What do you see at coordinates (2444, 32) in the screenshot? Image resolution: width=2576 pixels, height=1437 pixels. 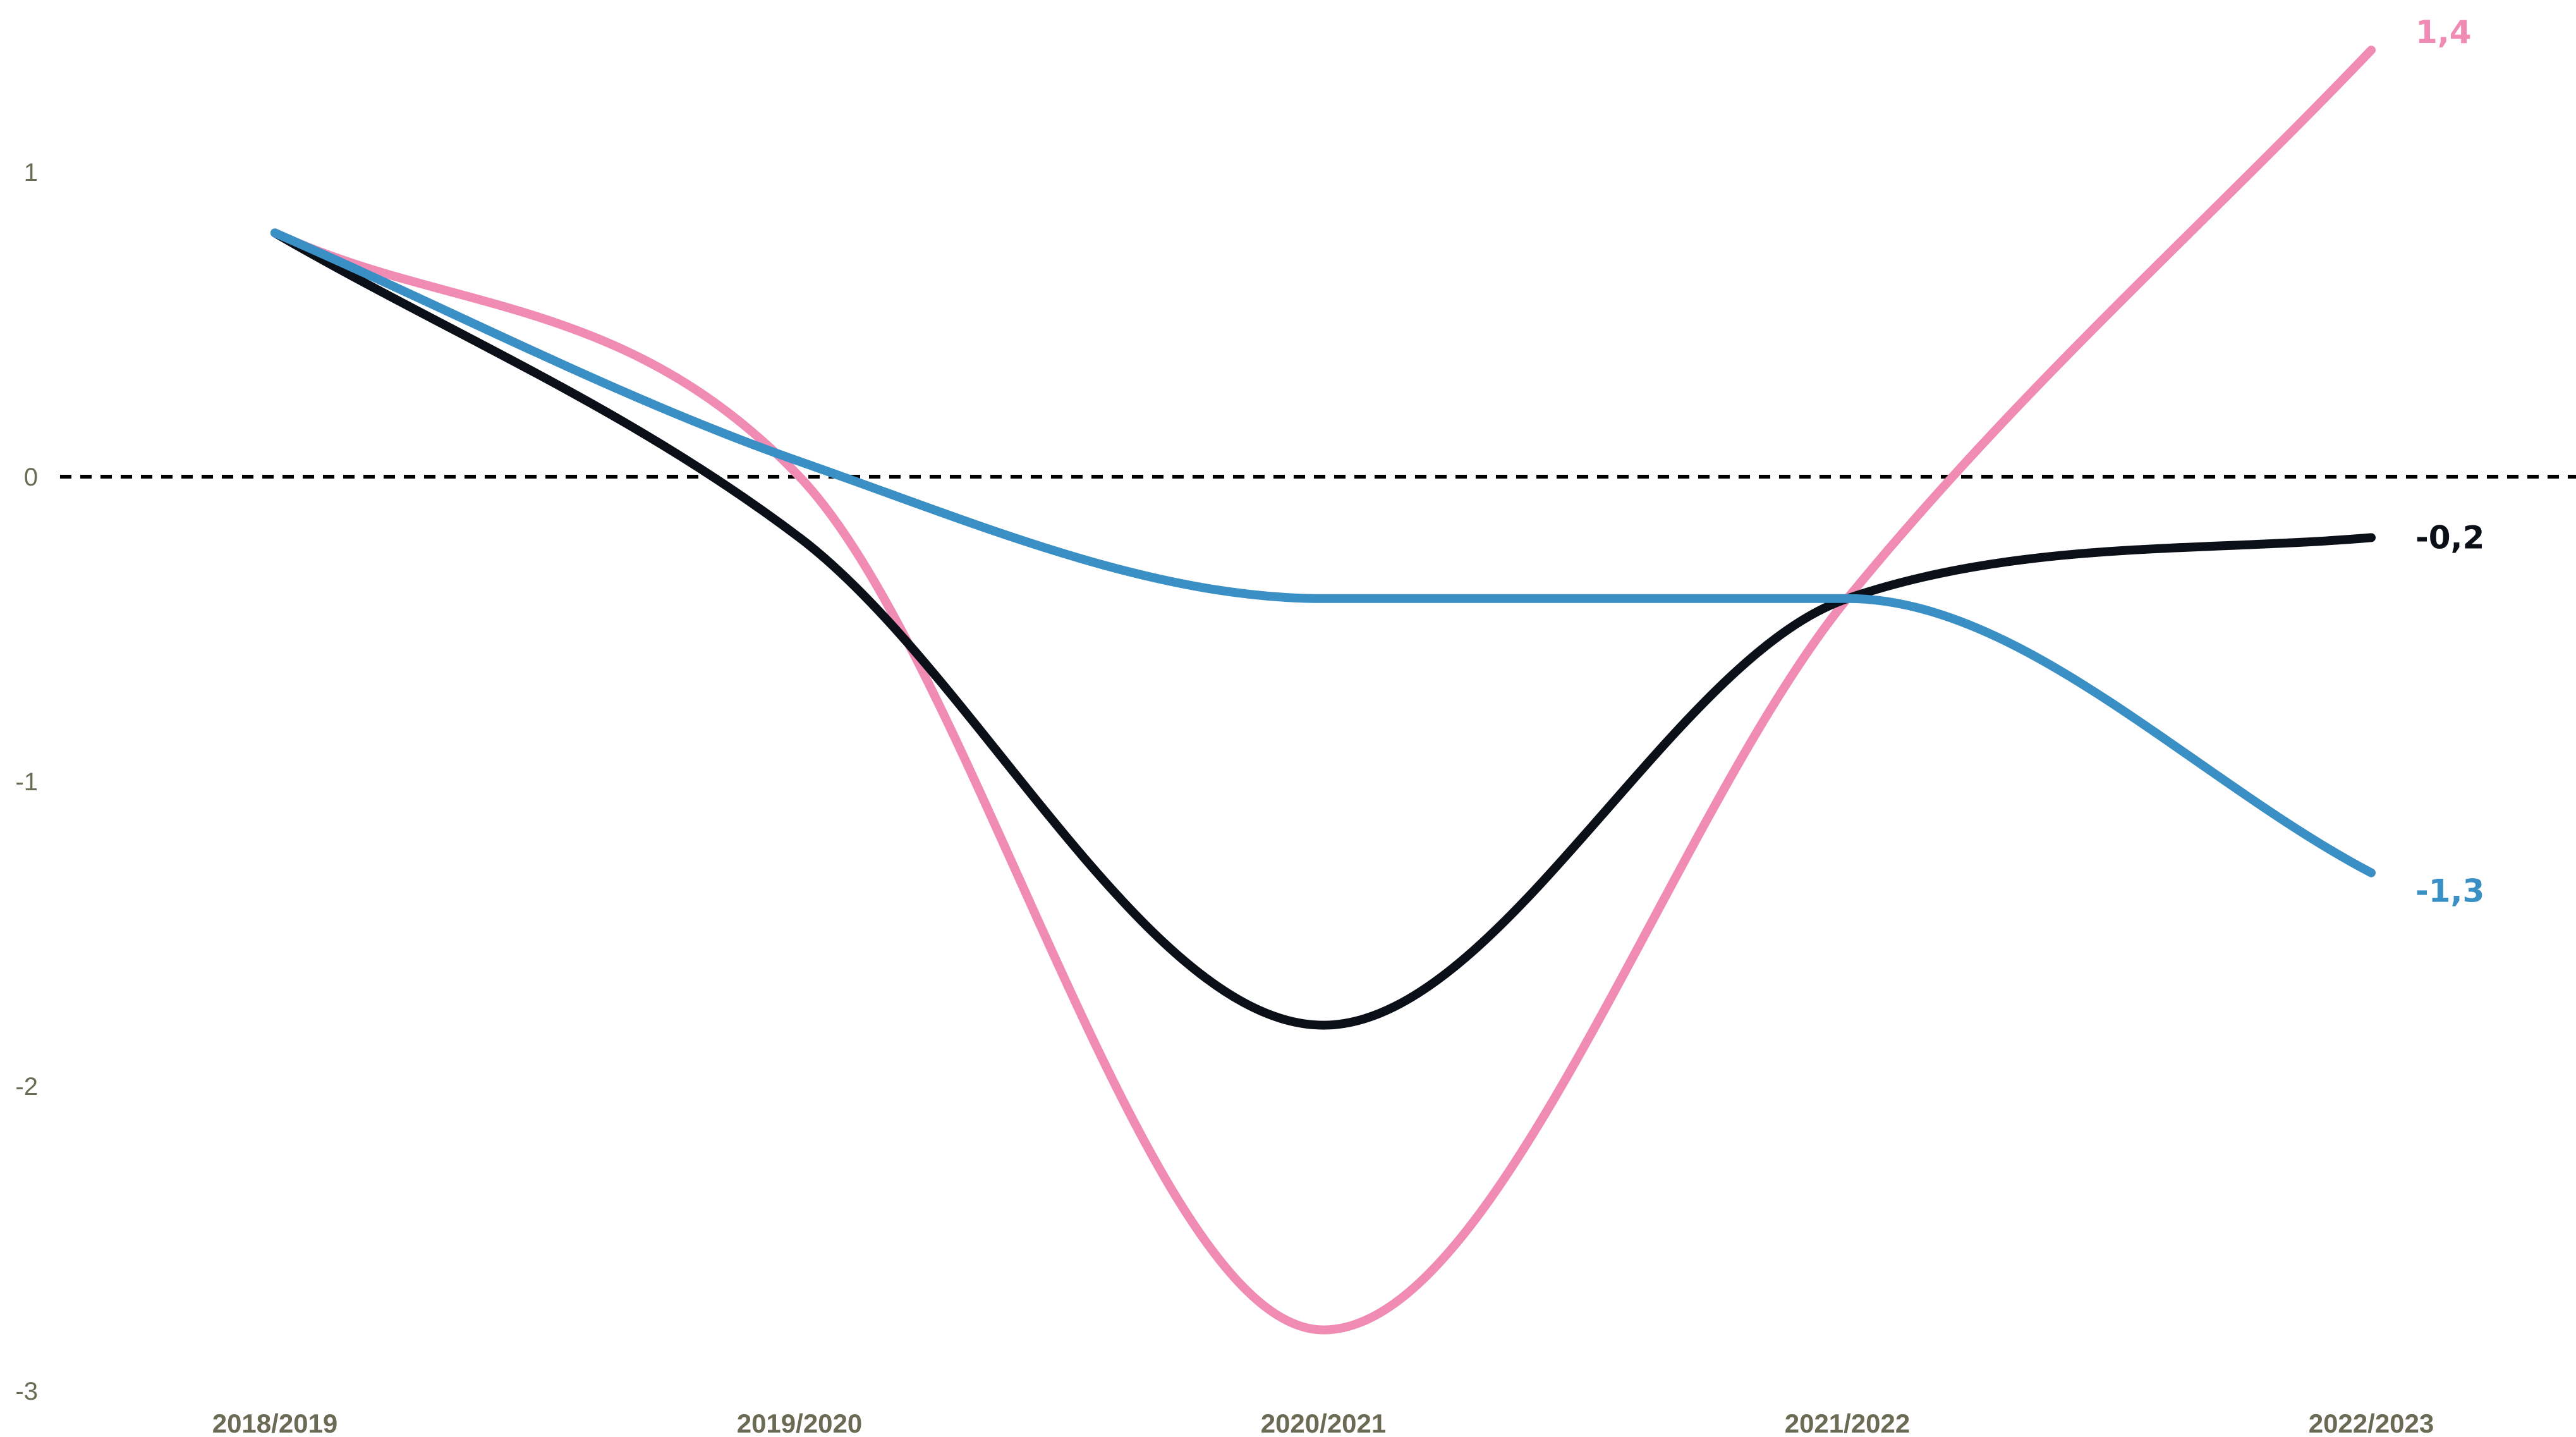 I see `end-label-pink: 1,4` at bounding box center [2444, 32].